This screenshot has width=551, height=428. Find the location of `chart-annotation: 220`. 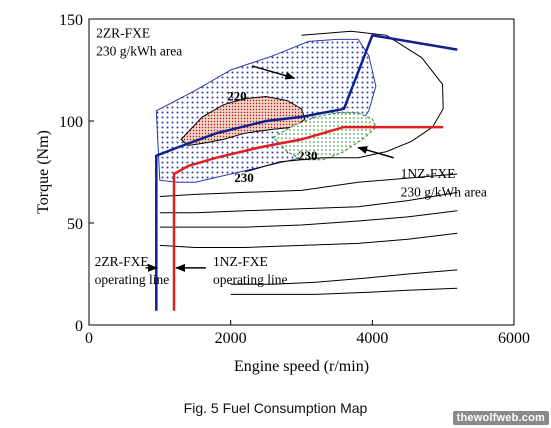

chart-annotation: 220 is located at coordinates (237, 96).